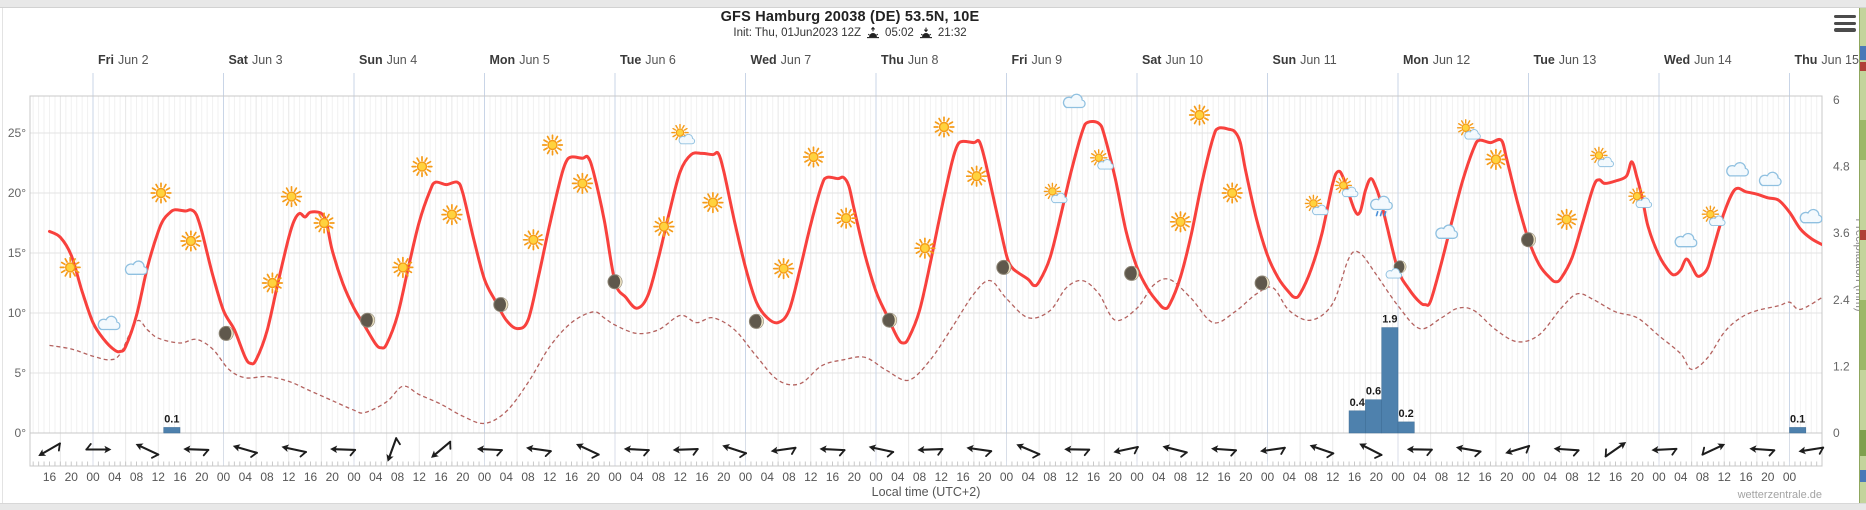 The width and height of the screenshot is (1866, 510). I want to click on precip-axis-tick: 6, so click(1836, 100).